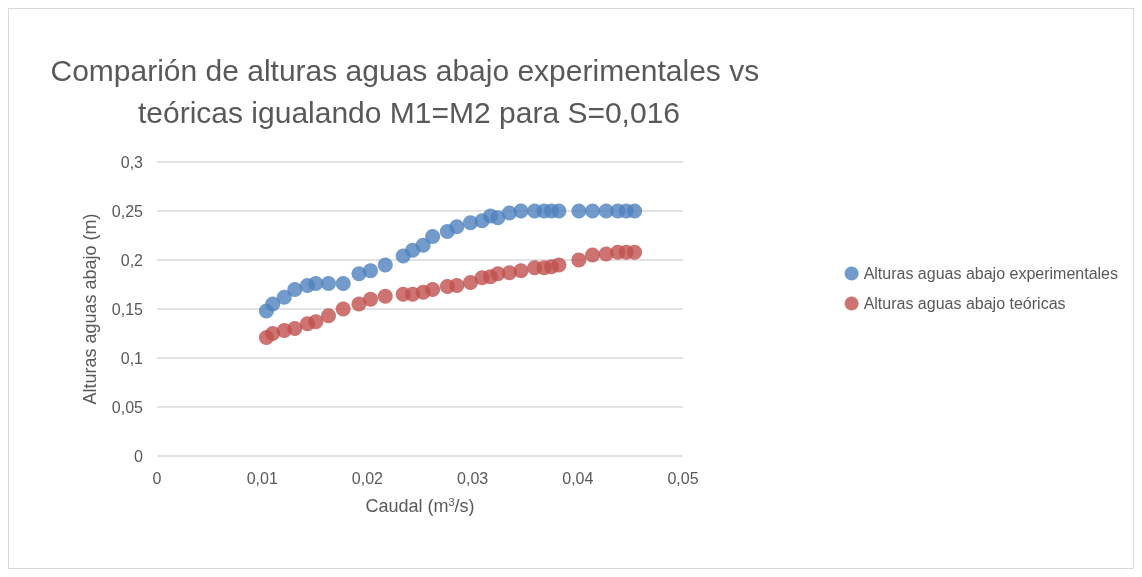 This screenshot has width=1142, height=577. Describe the element at coordinates (367, 478) in the screenshot. I see `x-tick-label: 0,02` at that location.